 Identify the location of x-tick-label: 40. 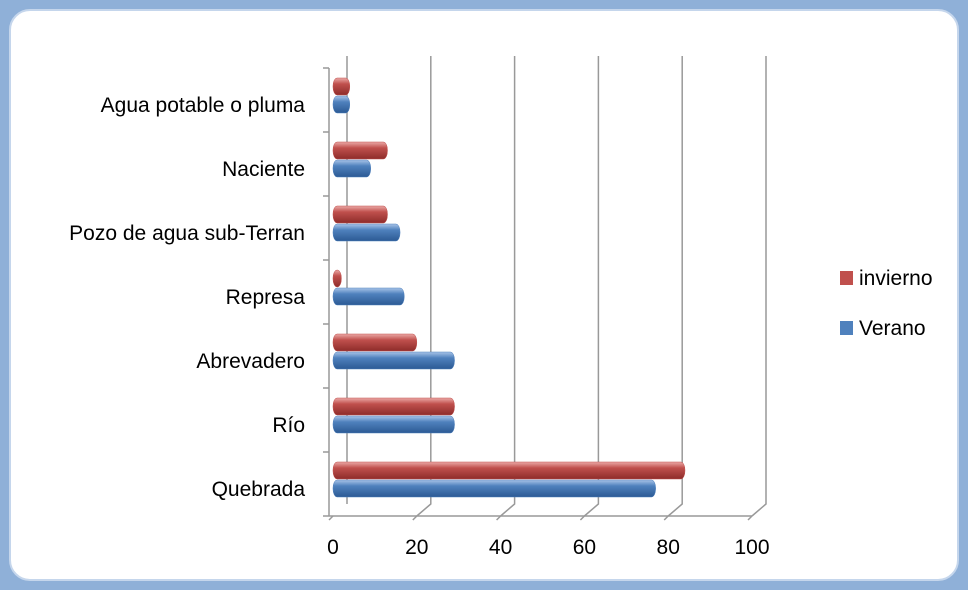
(500, 547).